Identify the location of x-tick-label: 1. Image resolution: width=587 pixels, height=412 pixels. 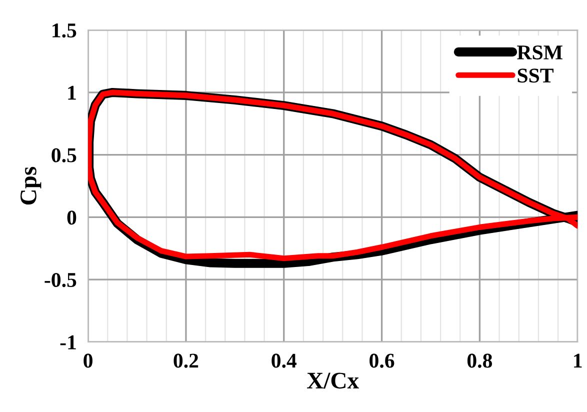
(578, 361).